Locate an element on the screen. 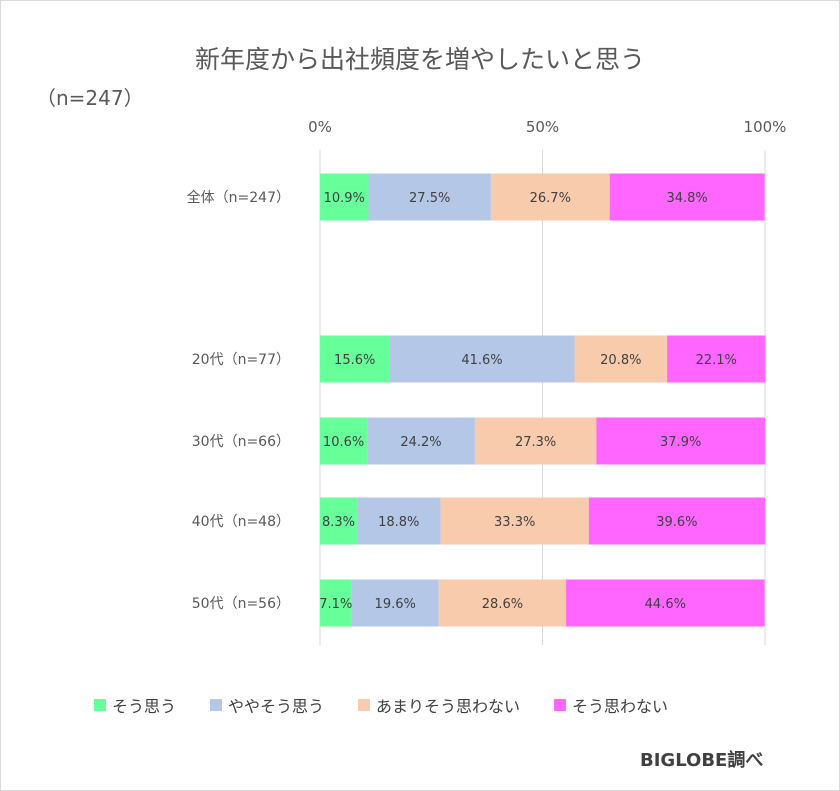  legend-item-1: ややそう思う is located at coordinates (267, 705).